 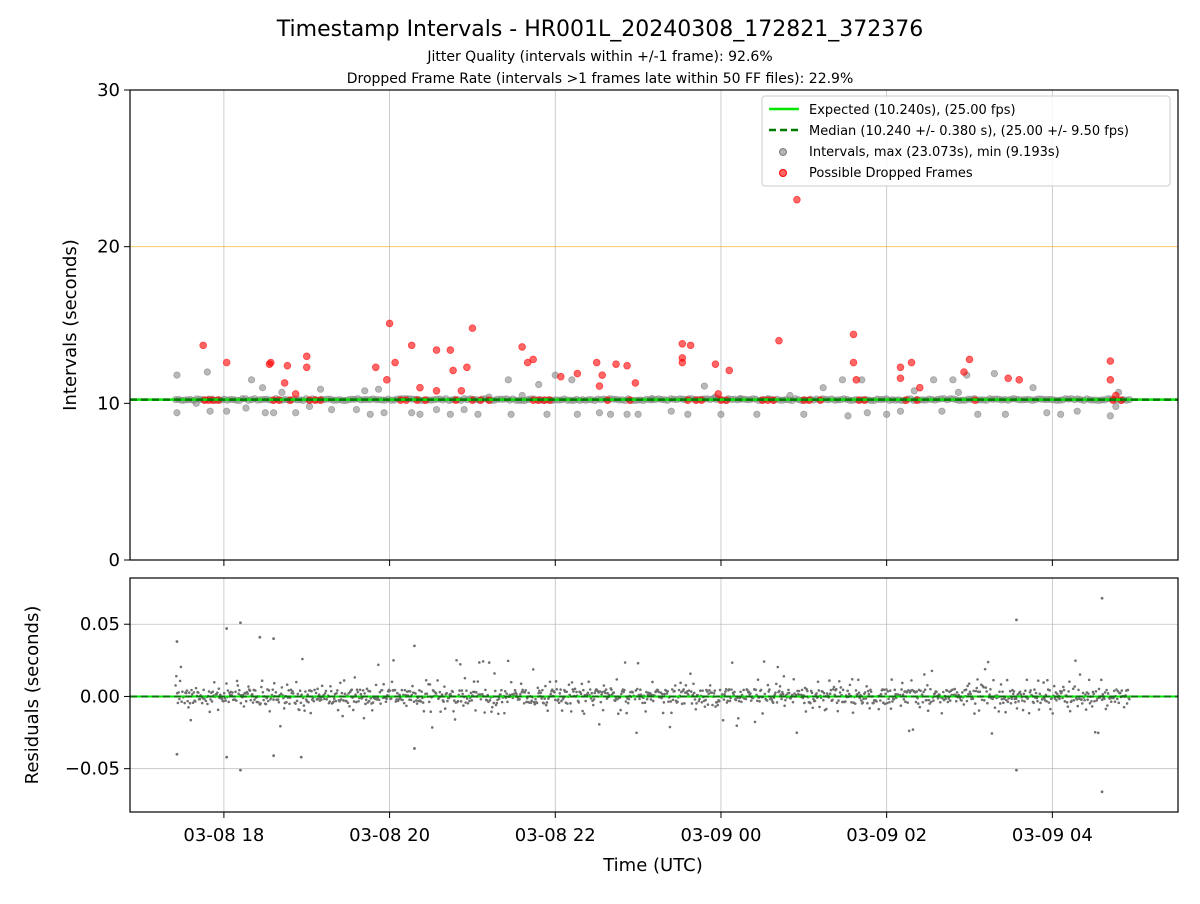 I want to click on intervals-y-tick-label: 10, so click(x=108, y=403).